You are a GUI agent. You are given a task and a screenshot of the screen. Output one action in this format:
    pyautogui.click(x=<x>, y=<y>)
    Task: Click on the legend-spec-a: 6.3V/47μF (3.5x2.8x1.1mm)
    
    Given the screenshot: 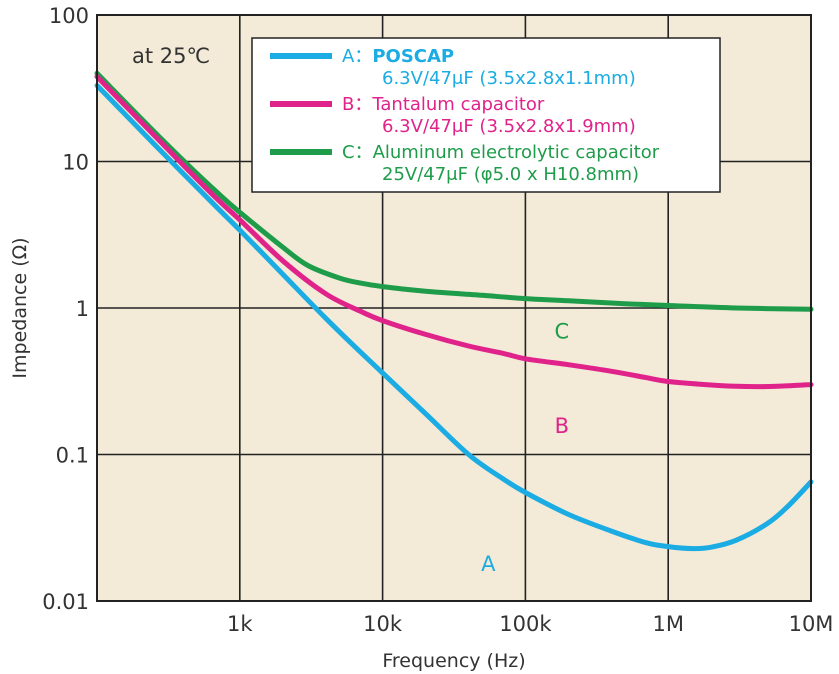 What is the action you would take?
    pyautogui.click(x=509, y=78)
    